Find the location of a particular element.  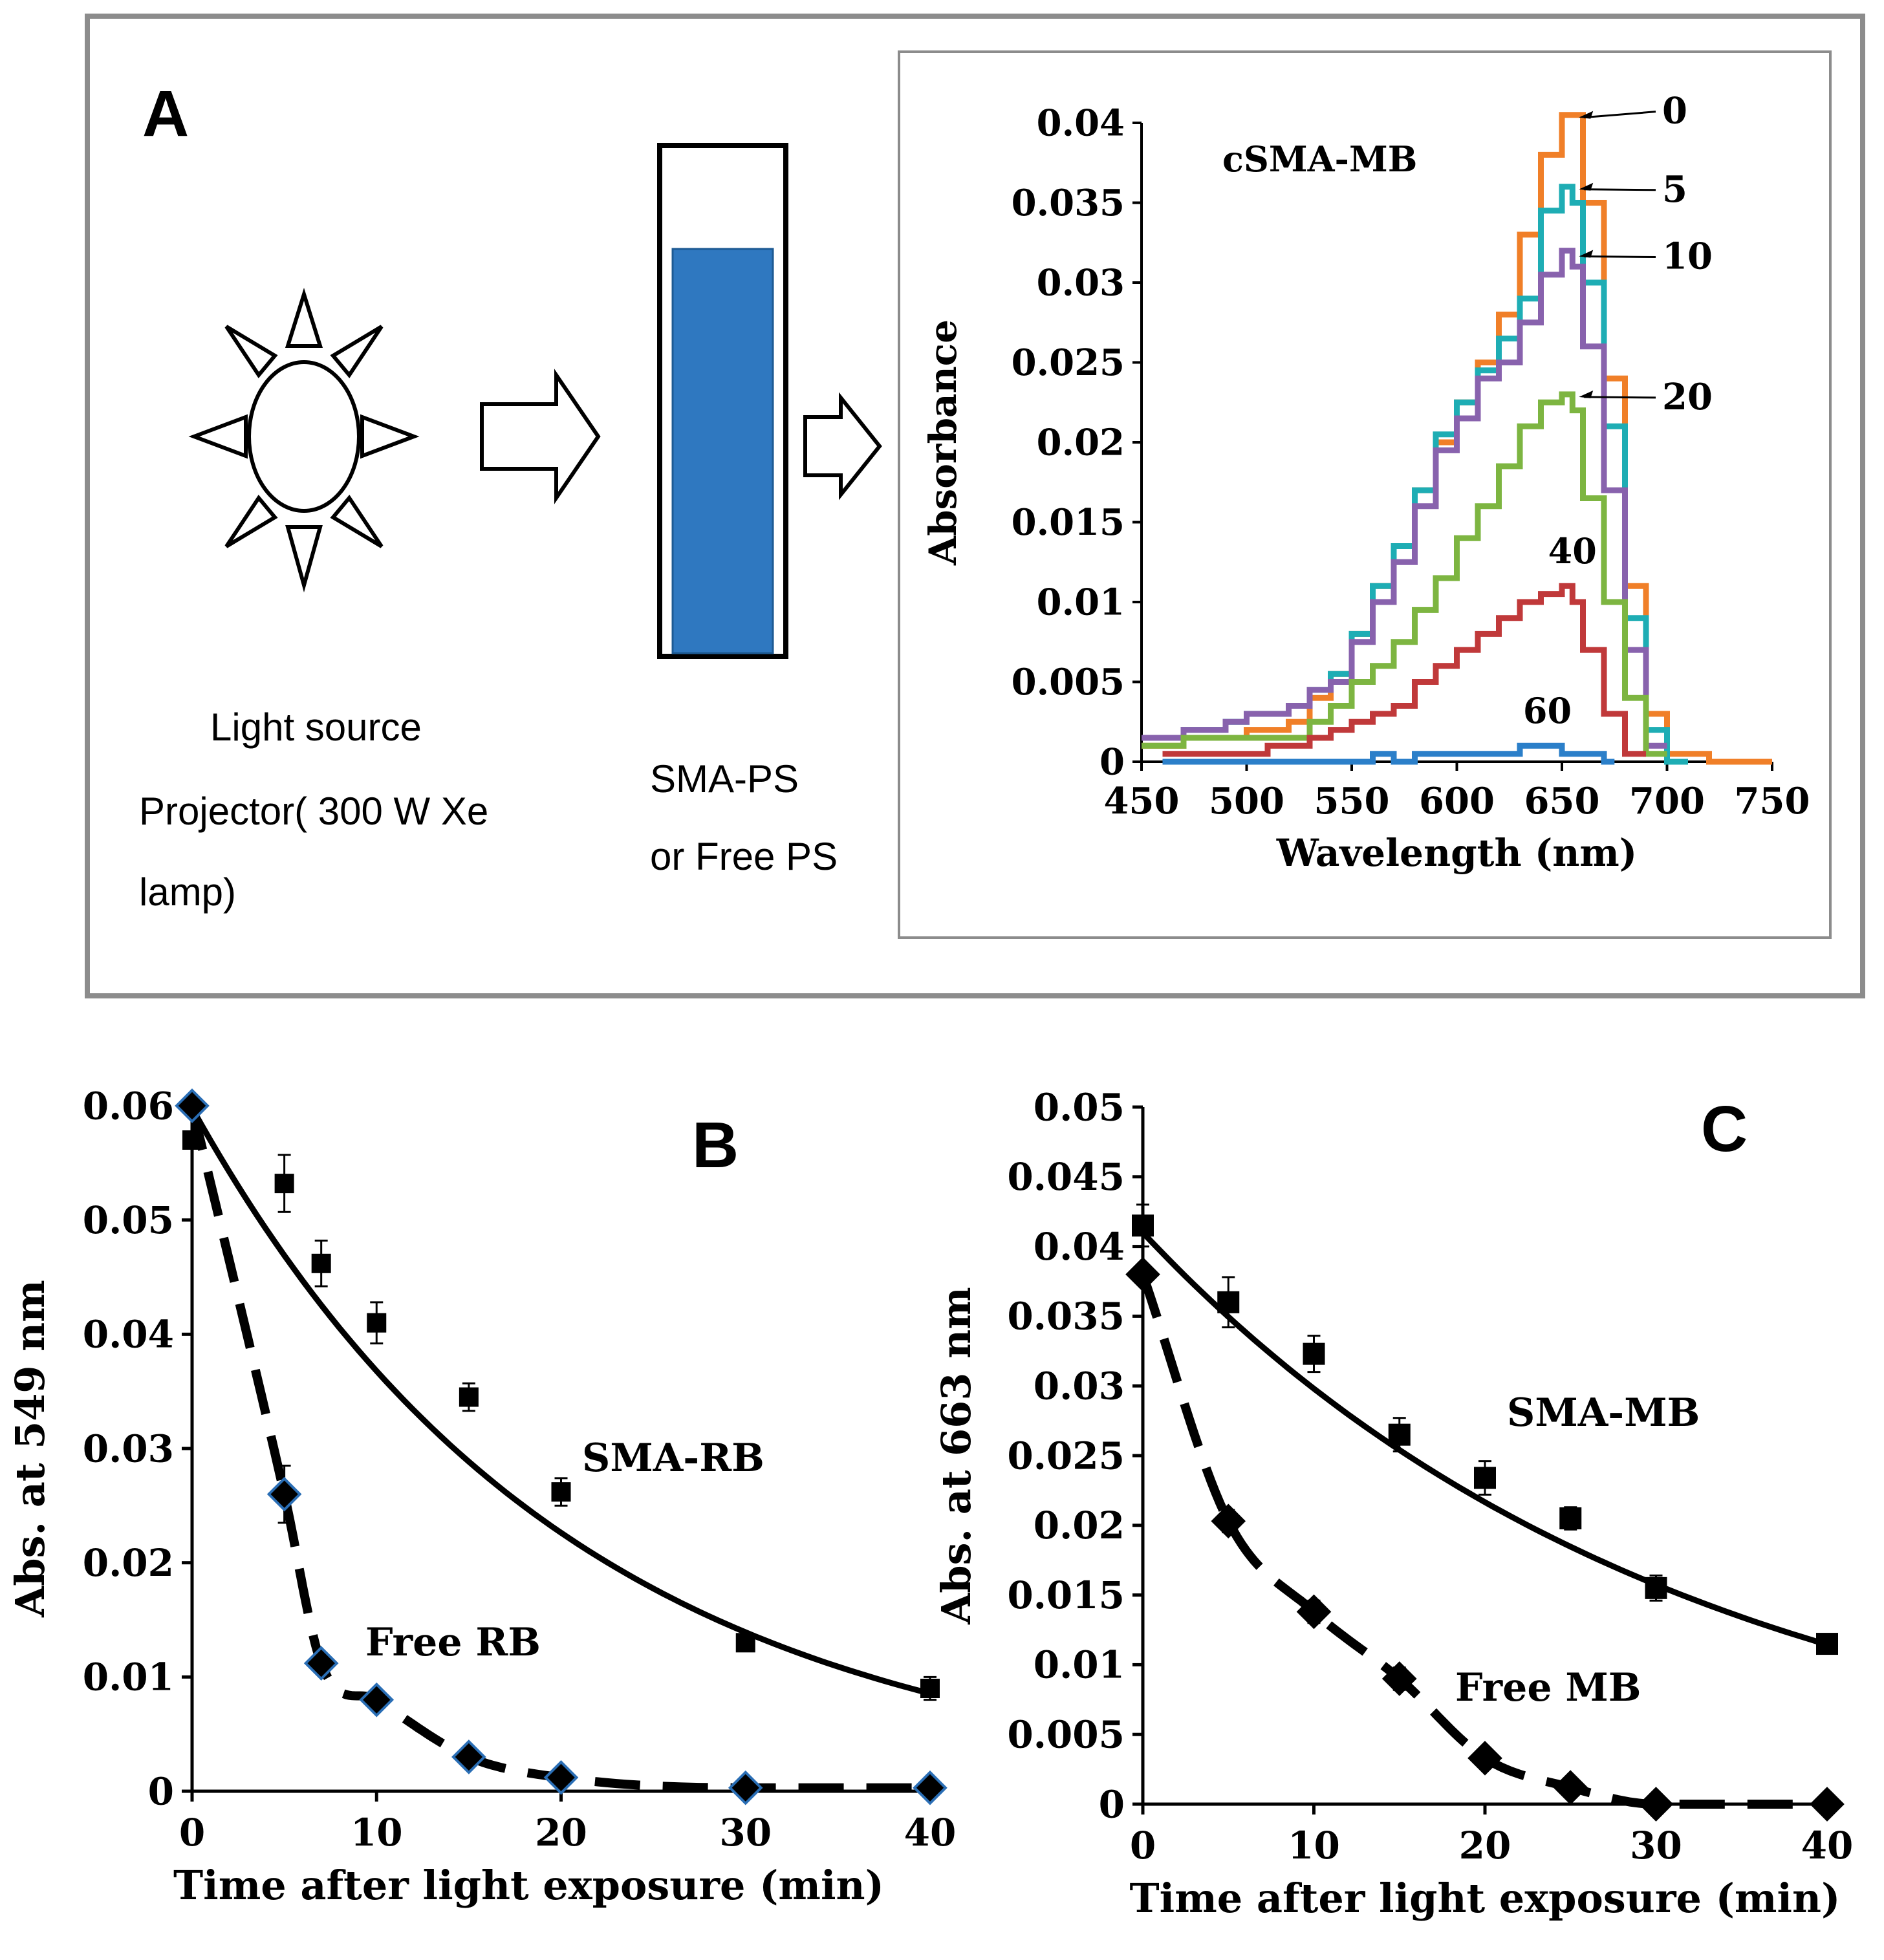

spectrum-line-40-min is located at coordinates (1404, 670).